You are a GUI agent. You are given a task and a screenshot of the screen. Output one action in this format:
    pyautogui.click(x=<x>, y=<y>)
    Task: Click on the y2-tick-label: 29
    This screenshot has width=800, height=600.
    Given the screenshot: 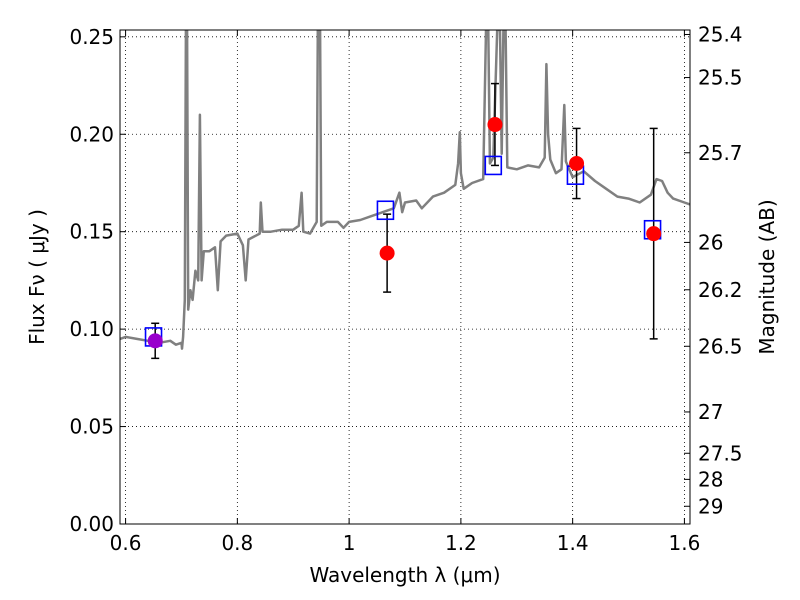 What is the action you would take?
    pyautogui.click(x=710, y=506)
    